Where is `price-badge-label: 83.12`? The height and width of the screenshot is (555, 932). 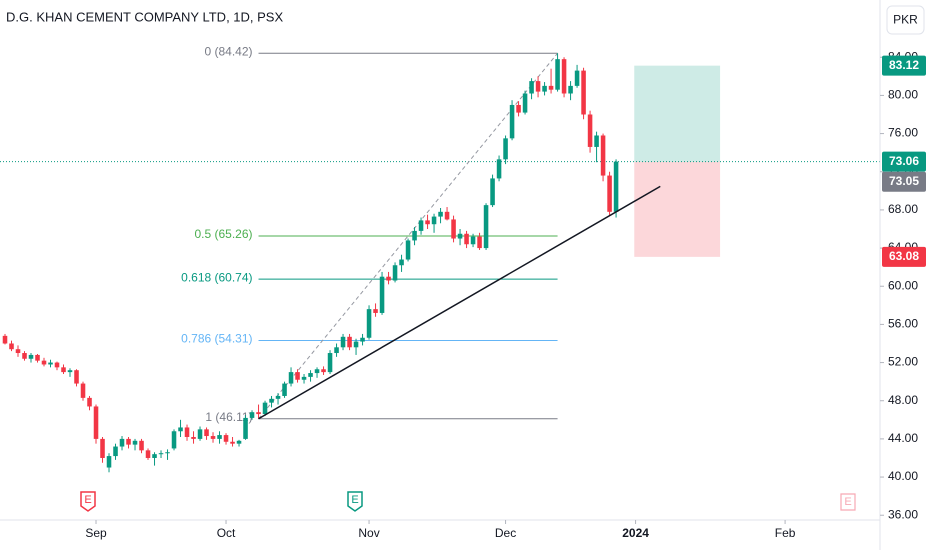
price-badge-label: 83.12 is located at coordinates (904, 65).